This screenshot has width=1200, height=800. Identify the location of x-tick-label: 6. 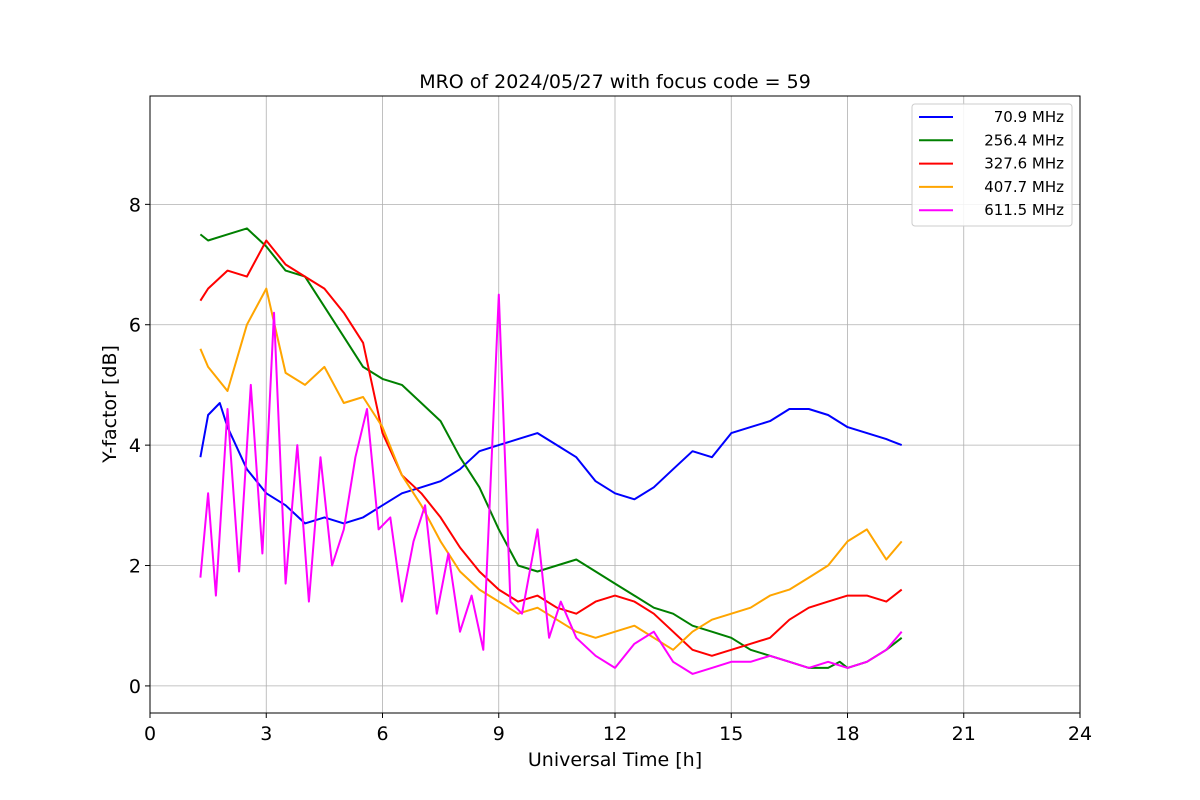
(382, 734).